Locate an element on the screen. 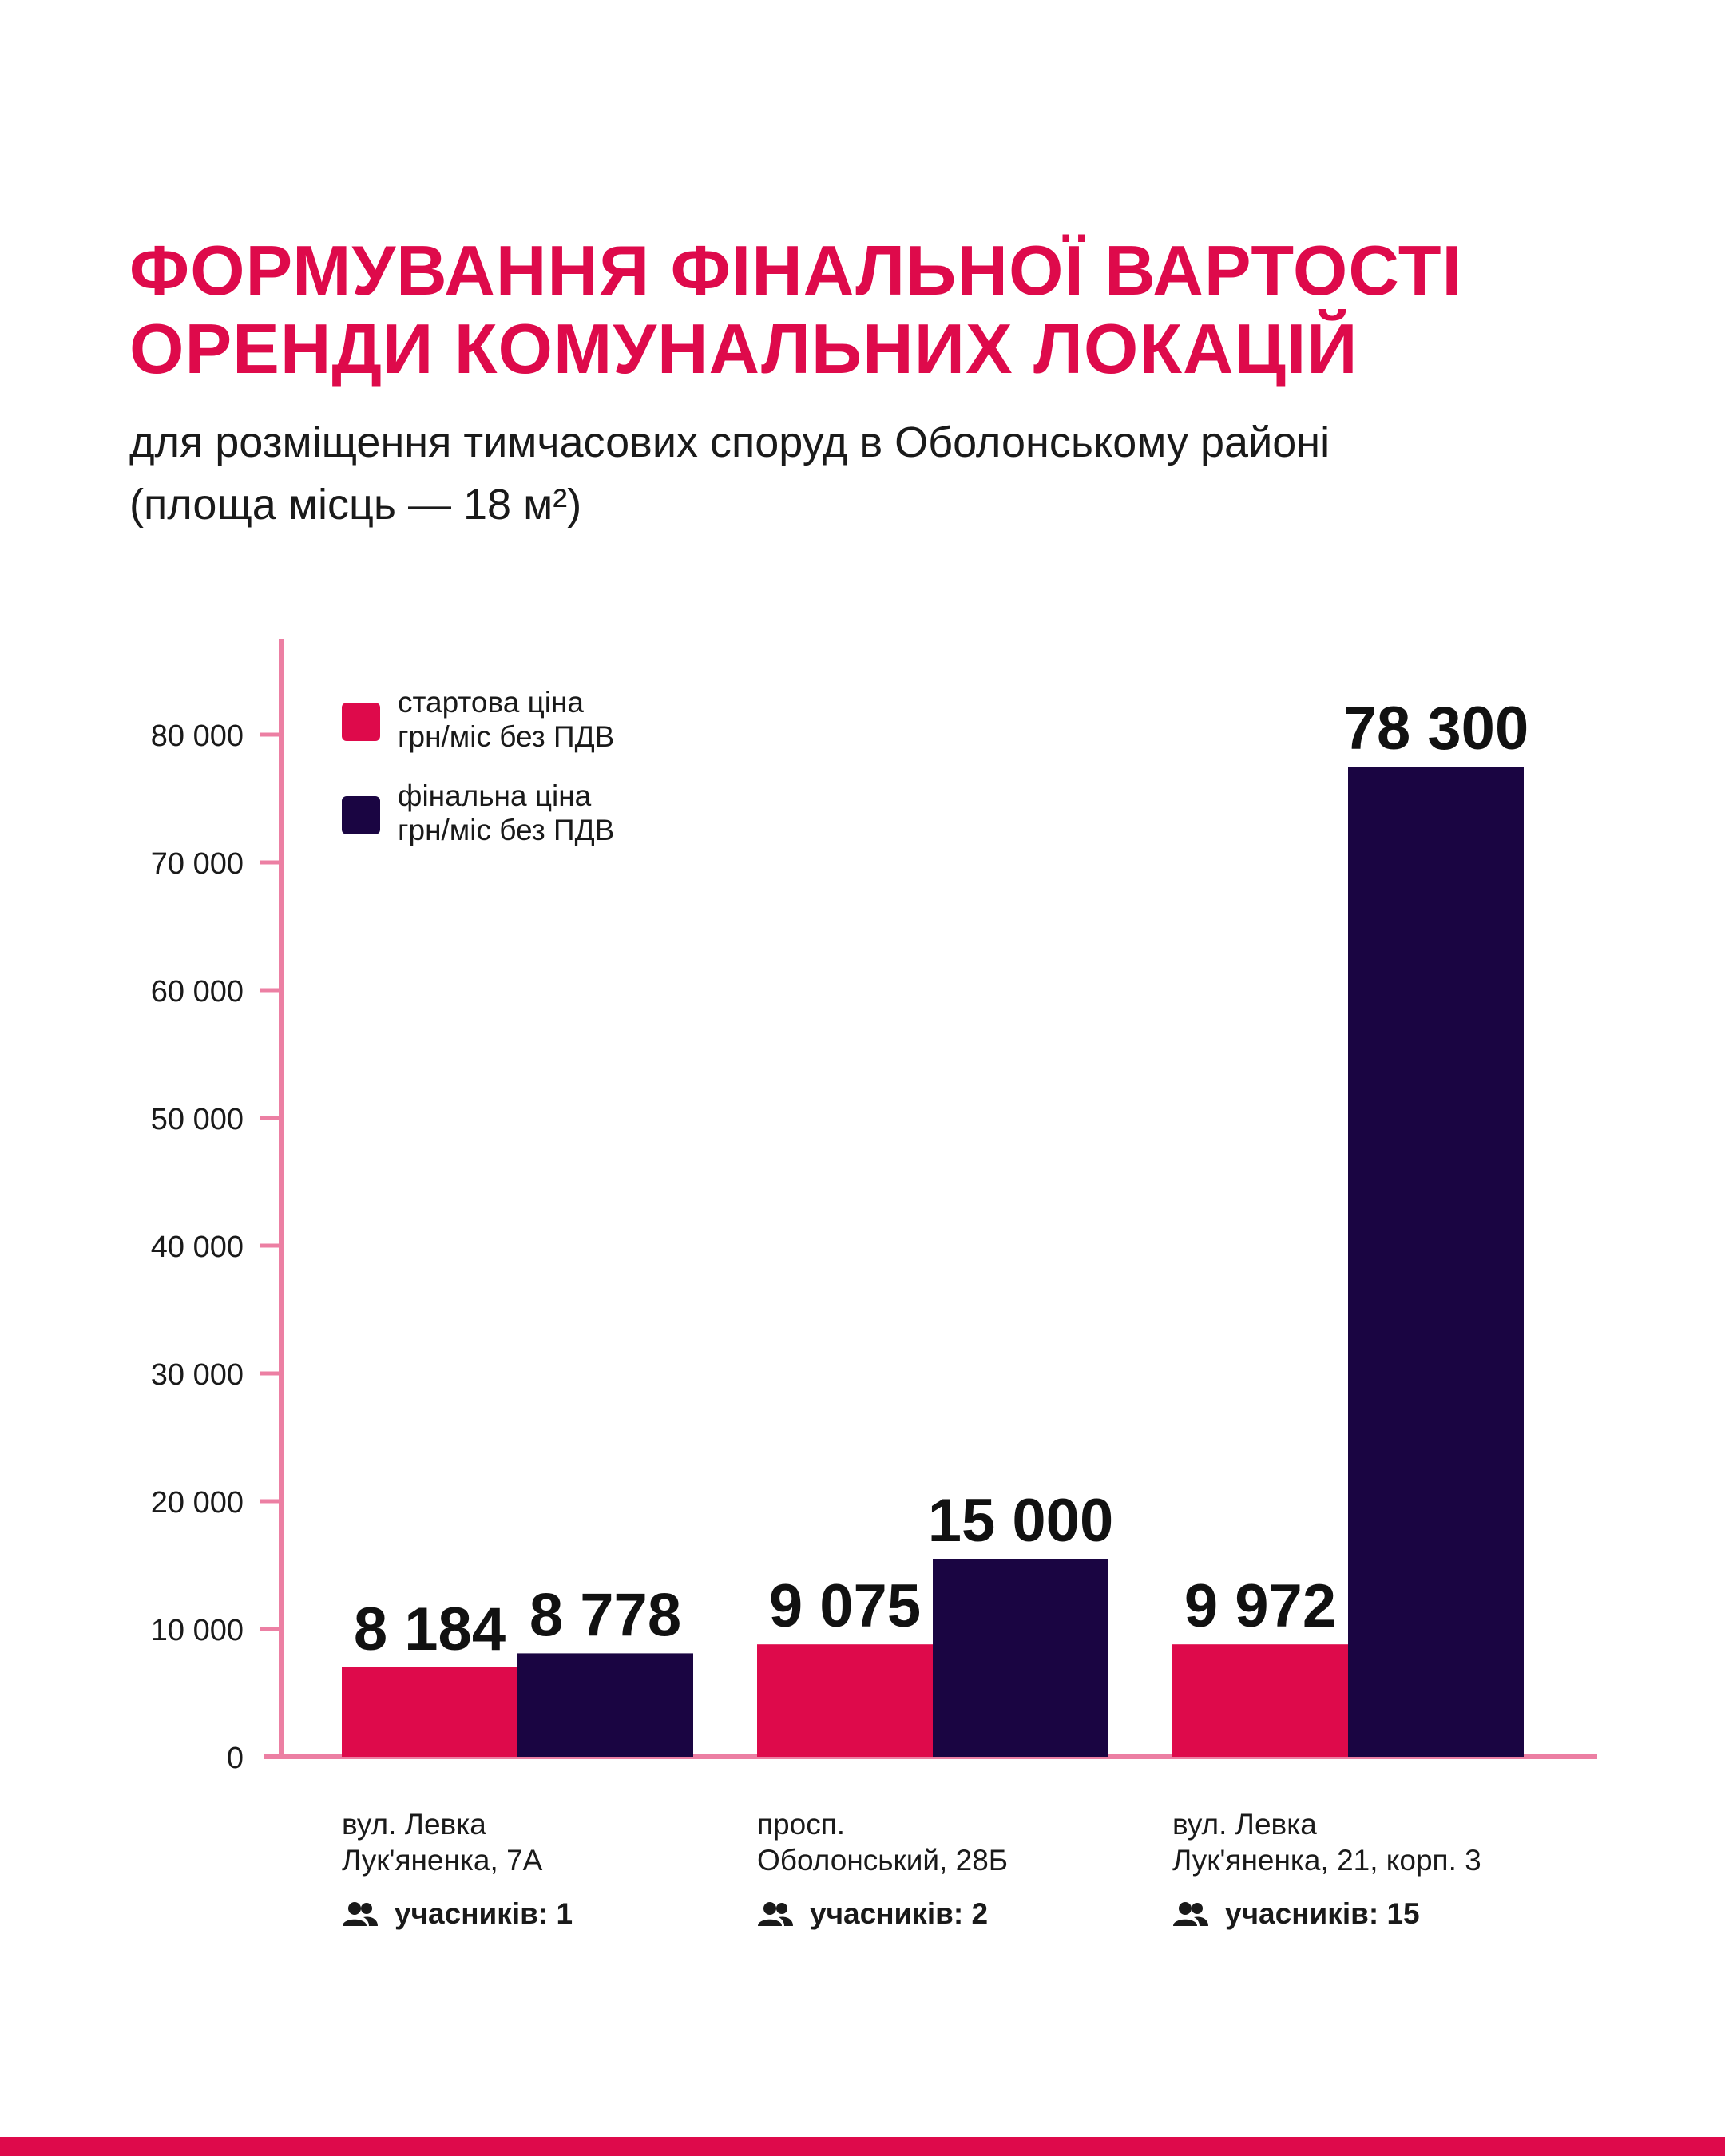 The height and width of the screenshot is (2156, 1725). legend-final-swatch is located at coordinates (361, 815).